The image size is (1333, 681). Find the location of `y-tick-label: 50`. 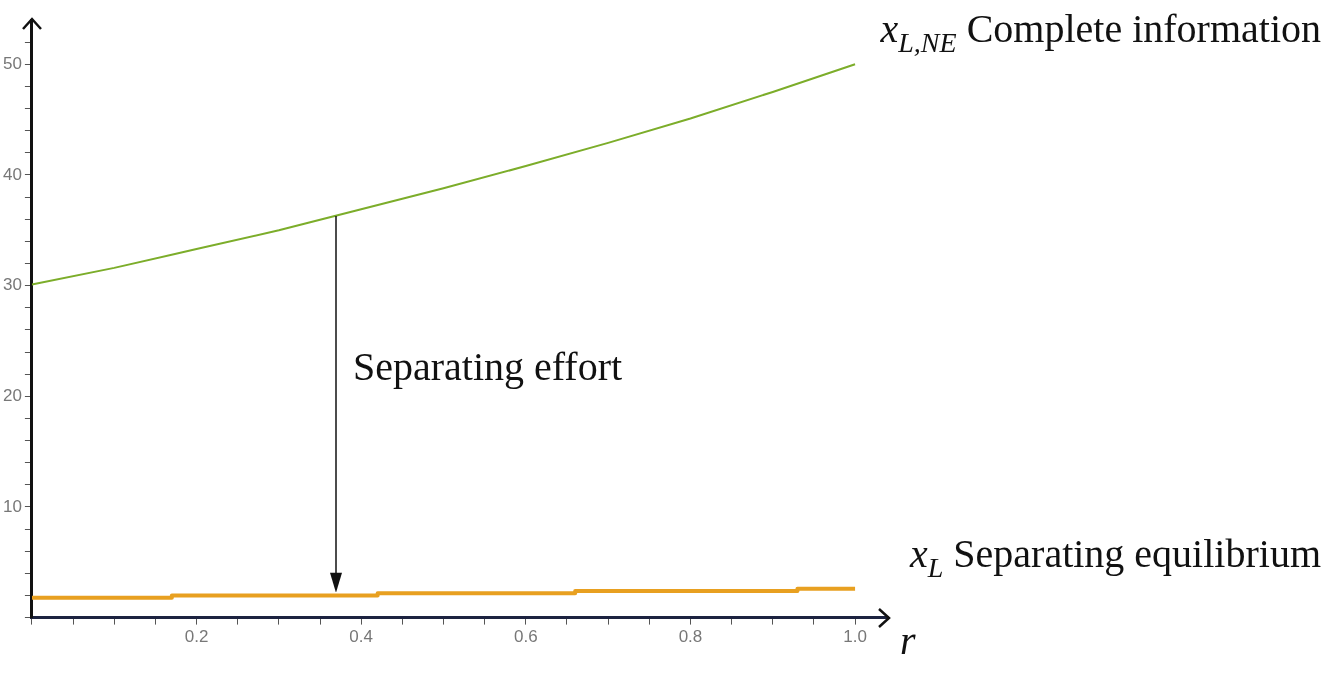

y-tick-label: 50 is located at coordinates (12, 63).